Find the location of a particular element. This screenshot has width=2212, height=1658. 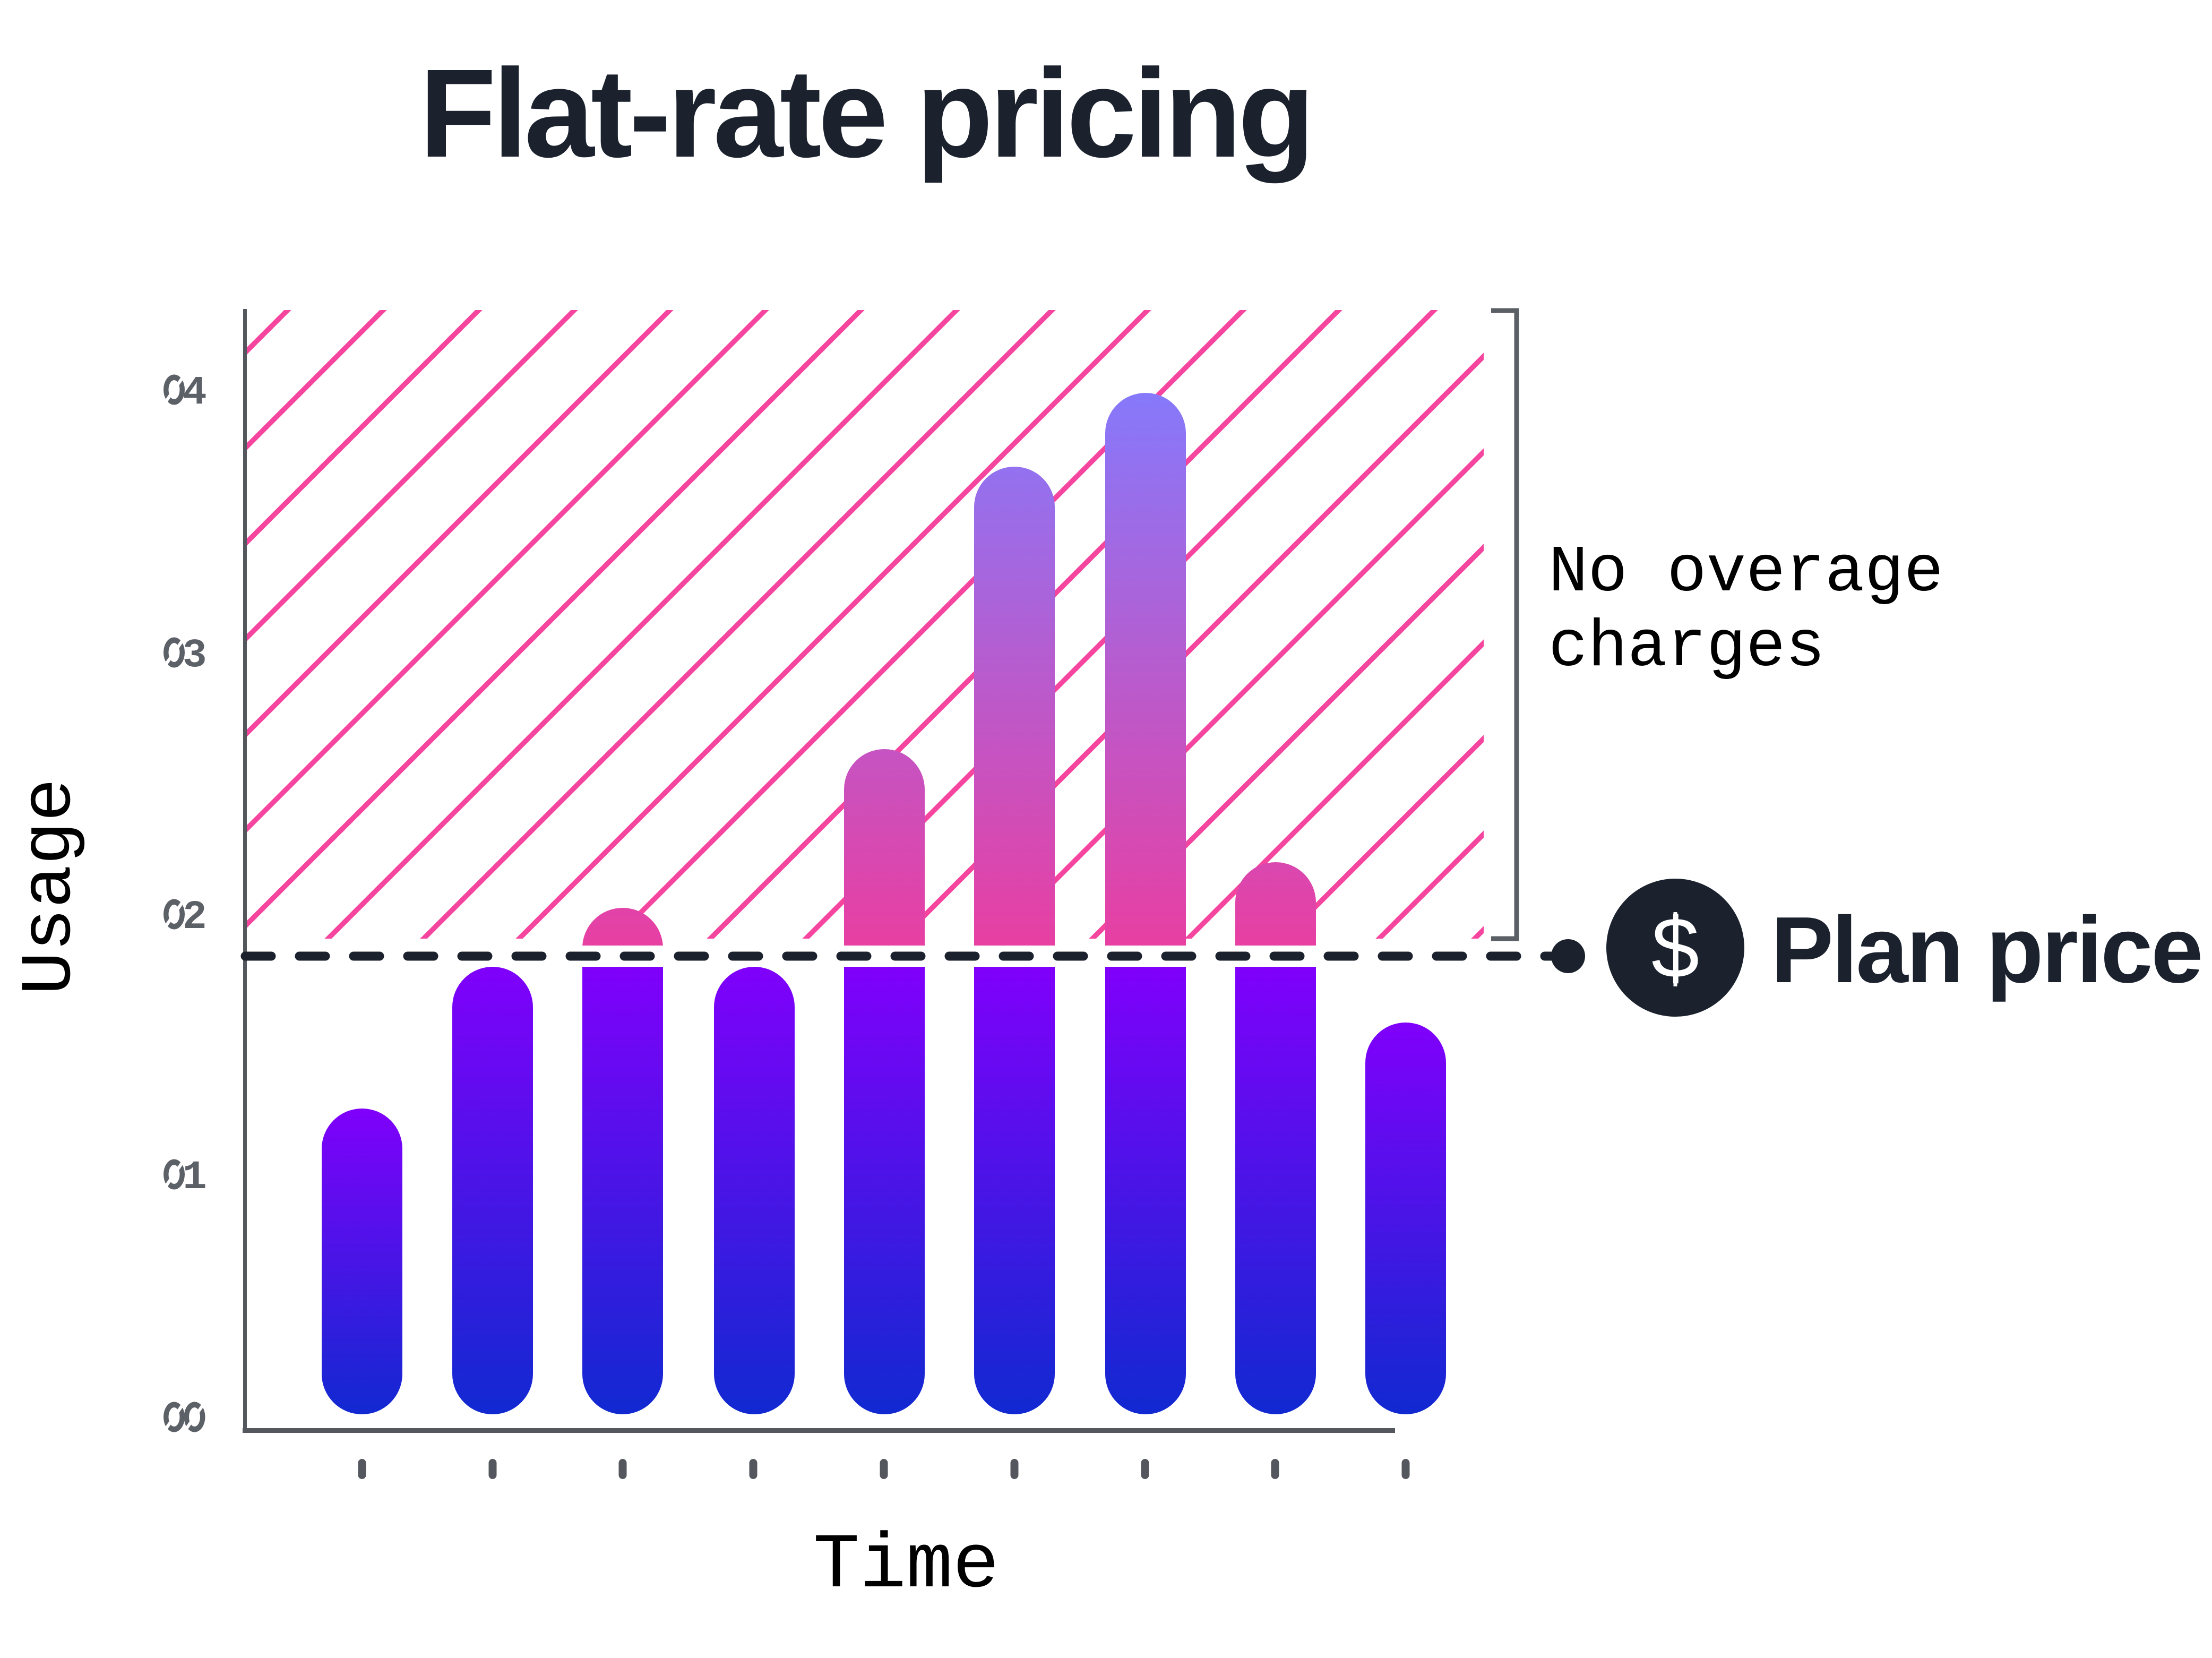

svg-text: No overage is located at coordinates (1745, 574).